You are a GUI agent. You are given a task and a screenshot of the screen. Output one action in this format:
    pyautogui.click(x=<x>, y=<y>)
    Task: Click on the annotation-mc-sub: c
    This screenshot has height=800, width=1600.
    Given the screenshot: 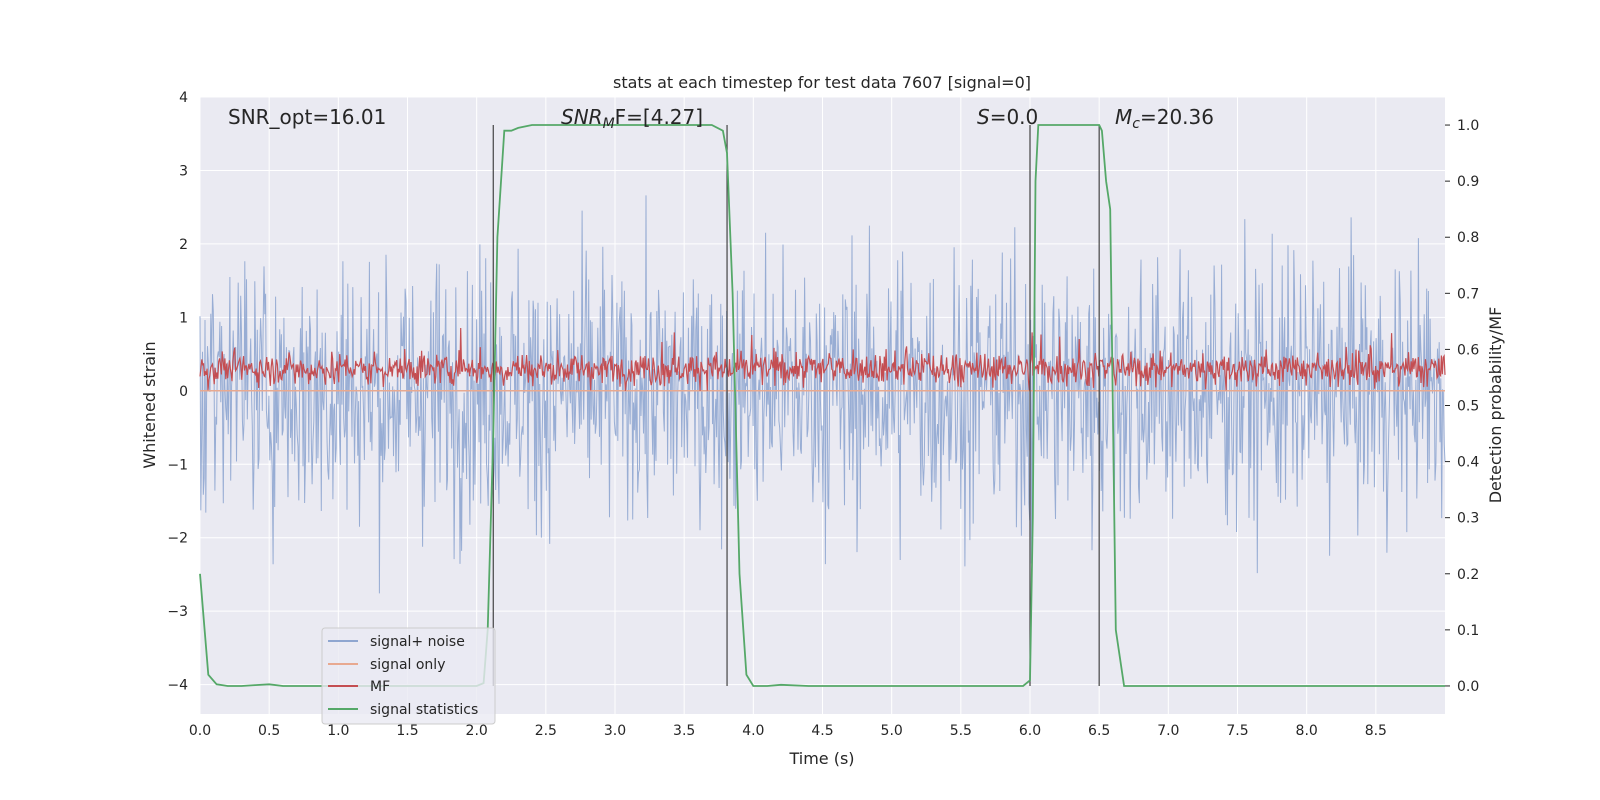 What is the action you would take?
    pyautogui.click(x=1136, y=124)
    